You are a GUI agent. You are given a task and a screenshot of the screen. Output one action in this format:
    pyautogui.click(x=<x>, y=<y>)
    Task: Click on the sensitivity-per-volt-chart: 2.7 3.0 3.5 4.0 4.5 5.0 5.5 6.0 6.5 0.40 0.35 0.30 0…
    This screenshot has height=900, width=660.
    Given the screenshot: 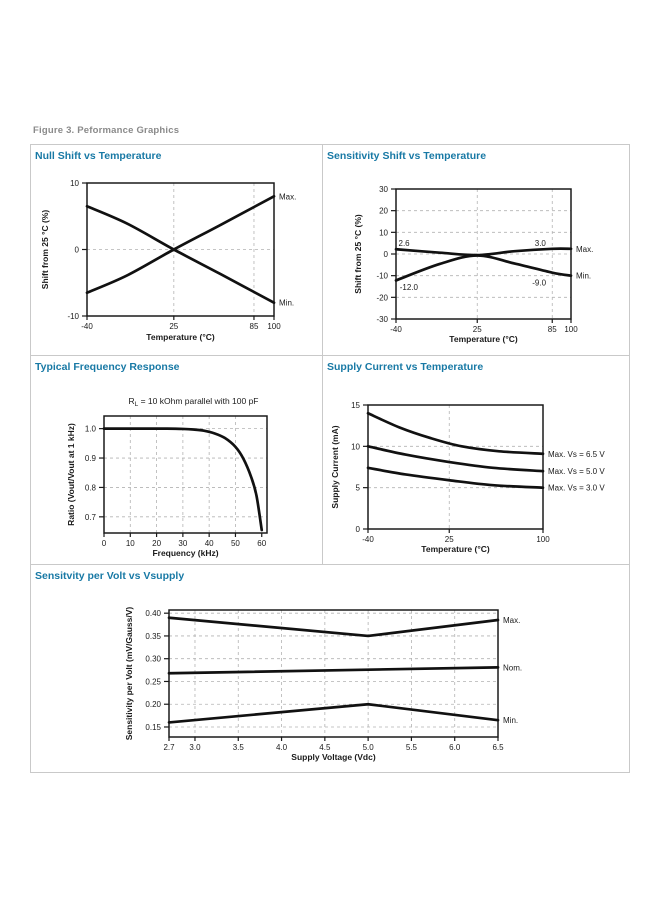 What is the action you would take?
    pyautogui.click(x=323, y=684)
    